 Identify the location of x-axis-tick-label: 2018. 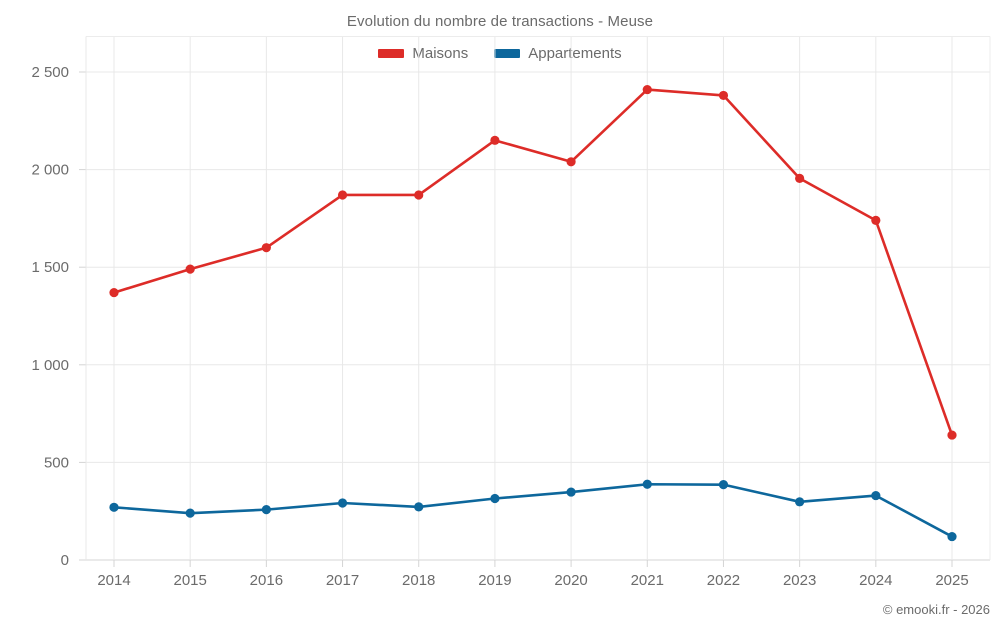
(418, 580).